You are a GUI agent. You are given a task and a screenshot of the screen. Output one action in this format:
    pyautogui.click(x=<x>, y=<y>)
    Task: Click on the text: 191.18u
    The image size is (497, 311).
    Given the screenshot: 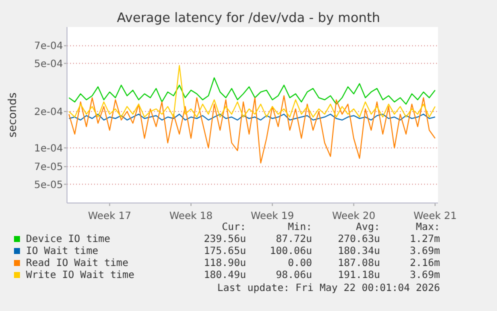 What is the action you would take?
    pyautogui.click(x=359, y=275)
    